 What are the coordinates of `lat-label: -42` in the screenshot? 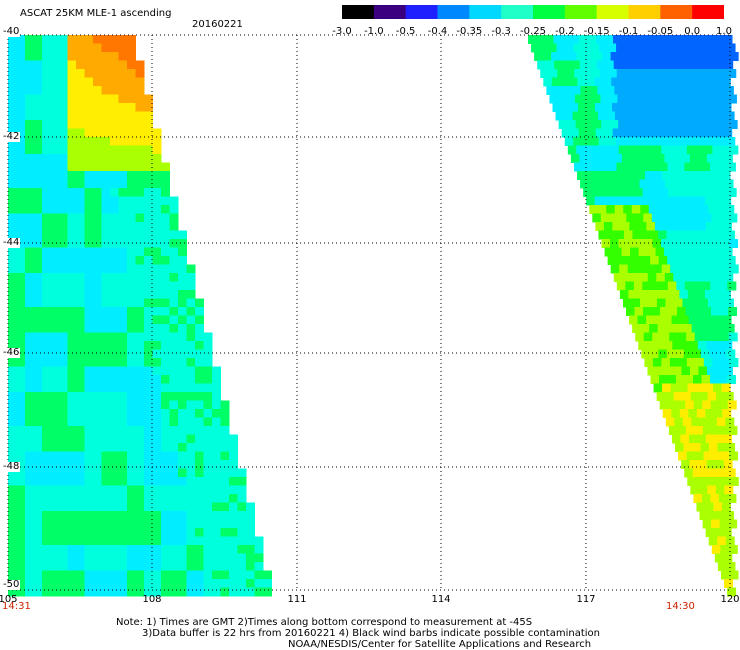 It's located at (11, 136).